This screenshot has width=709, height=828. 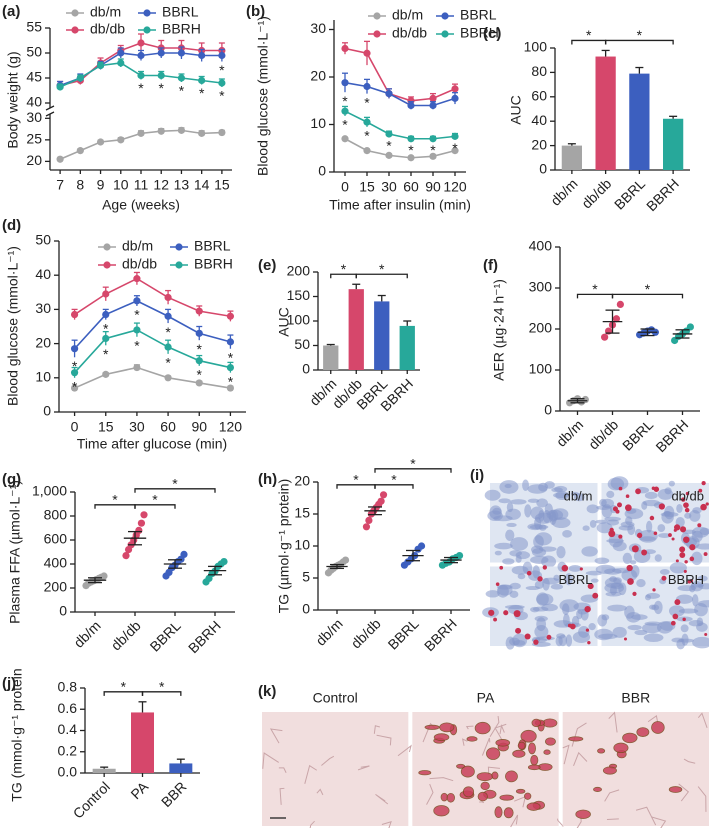 What do you see at coordinates (563, 191) in the screenshot?
I see `x-tick-label: db/m` at bounding box center [563, 191].